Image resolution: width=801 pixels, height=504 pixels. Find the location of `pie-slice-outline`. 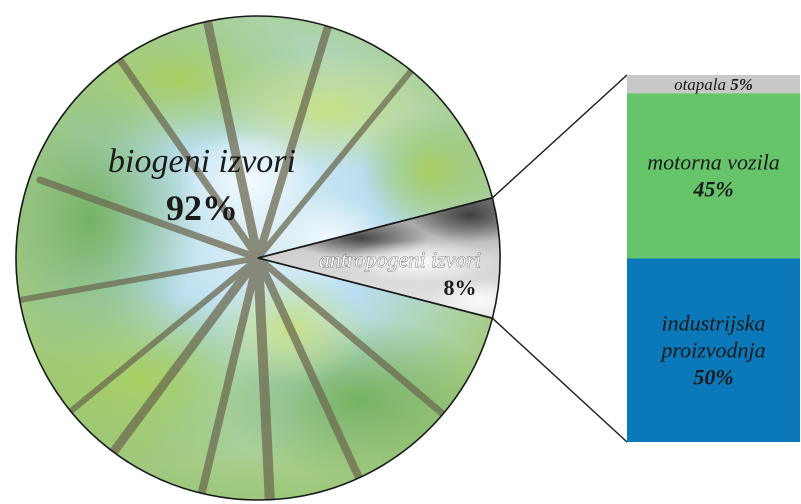

pie-slice-outline is located at coordinates (379, 258).